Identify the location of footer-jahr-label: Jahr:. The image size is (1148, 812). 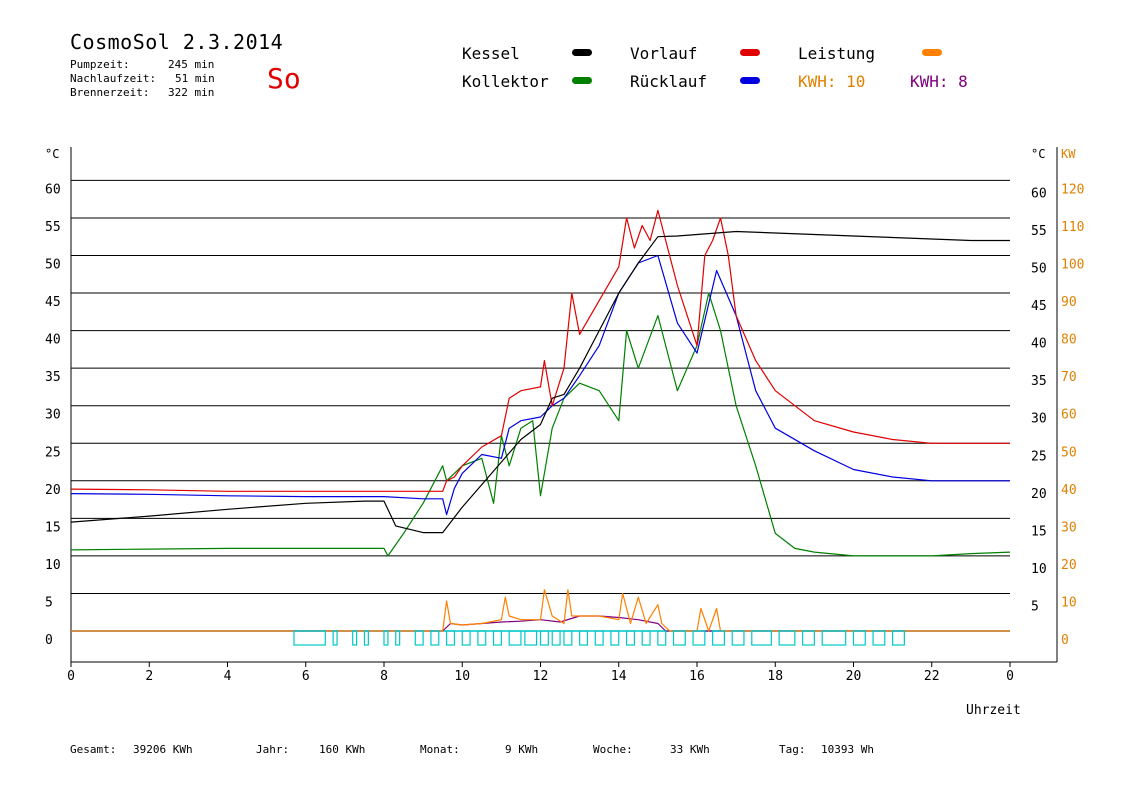
(273, 749).